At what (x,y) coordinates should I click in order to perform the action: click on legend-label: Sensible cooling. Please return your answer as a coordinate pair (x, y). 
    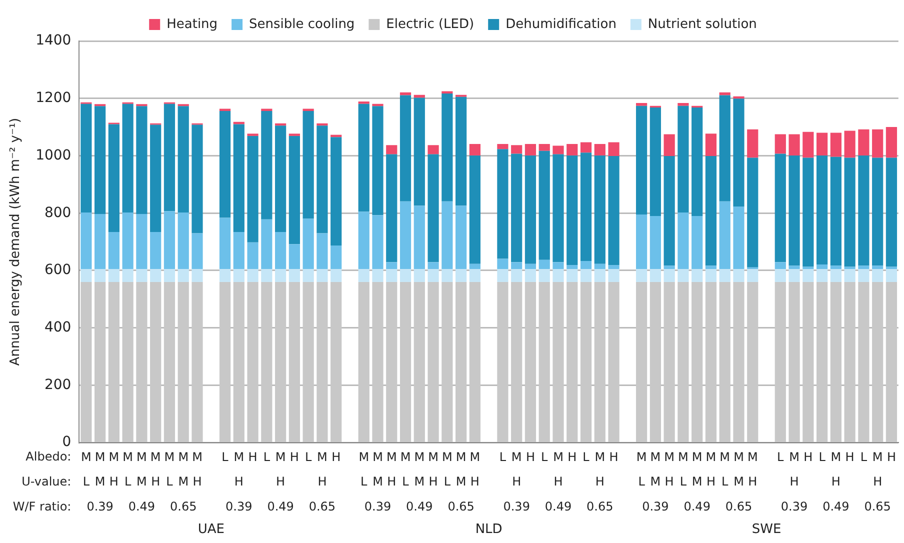
    Looking at the image, I should click on (302, 24).